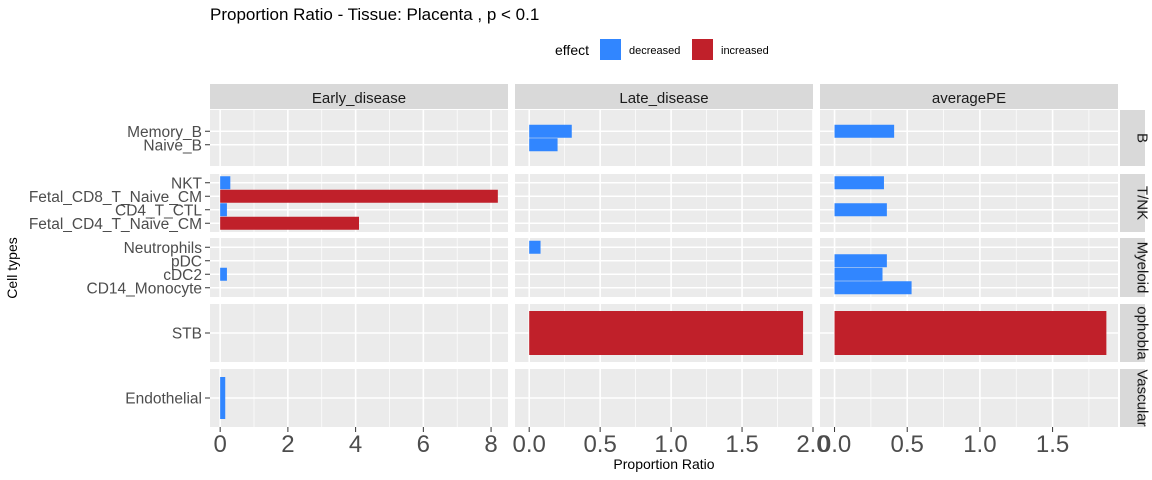  I want to click on bar-early-disease-fetal-cd8-t-naive-cm, so click(359, 196).